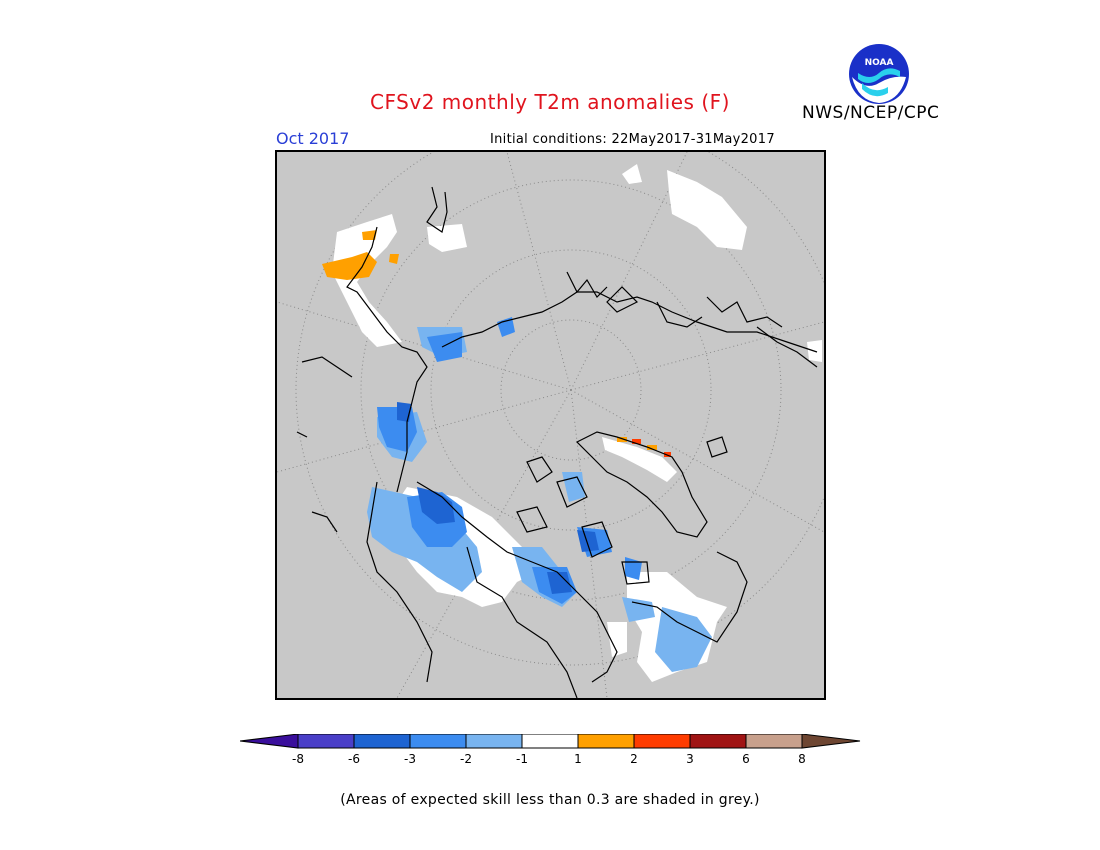 The height and width of the screenshot is (850, 1100). Describe the element at coordinates (354, 759) in the screenshot. I see `legend-tick-label: -6` at that location.